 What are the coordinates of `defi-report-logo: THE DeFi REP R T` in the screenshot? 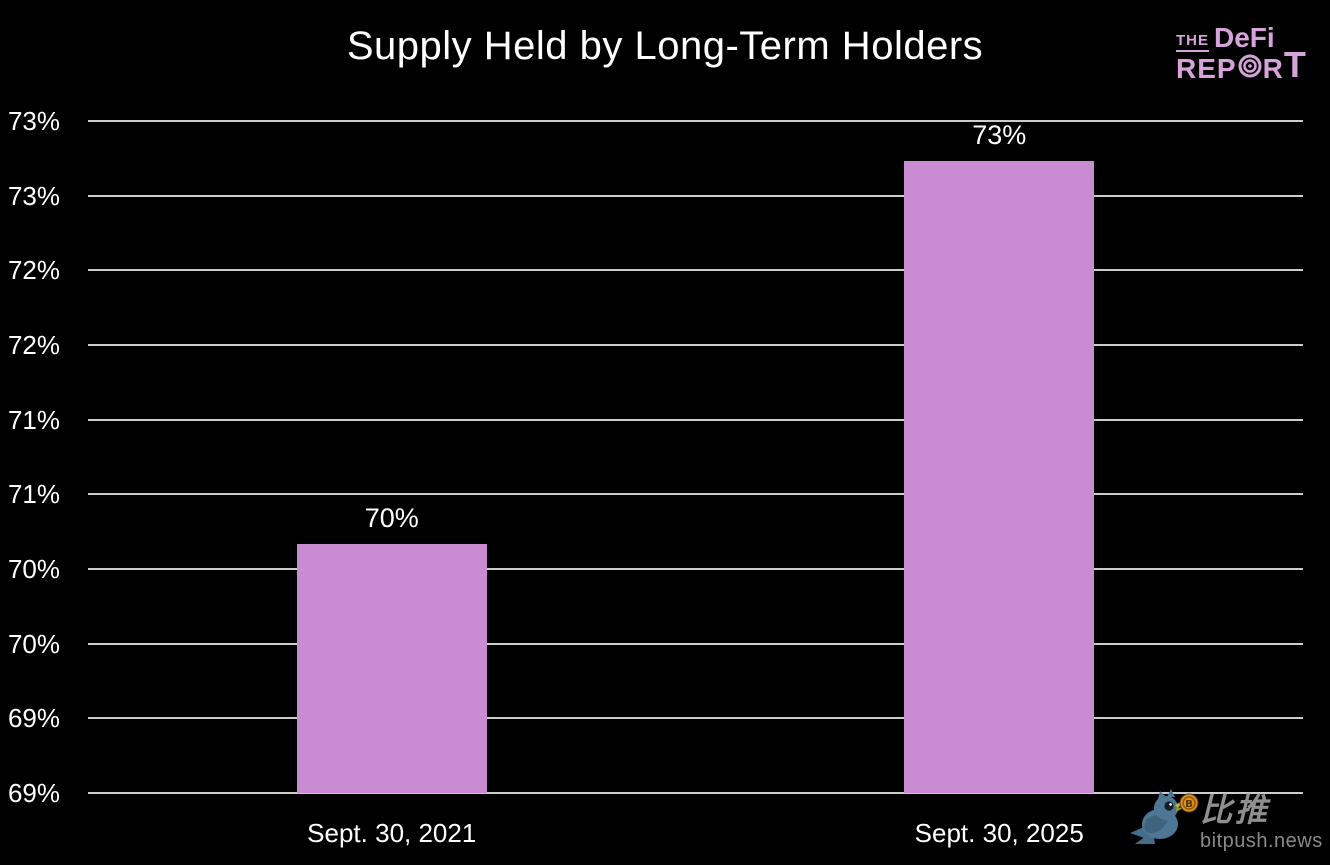 It's located at (1243, 53).